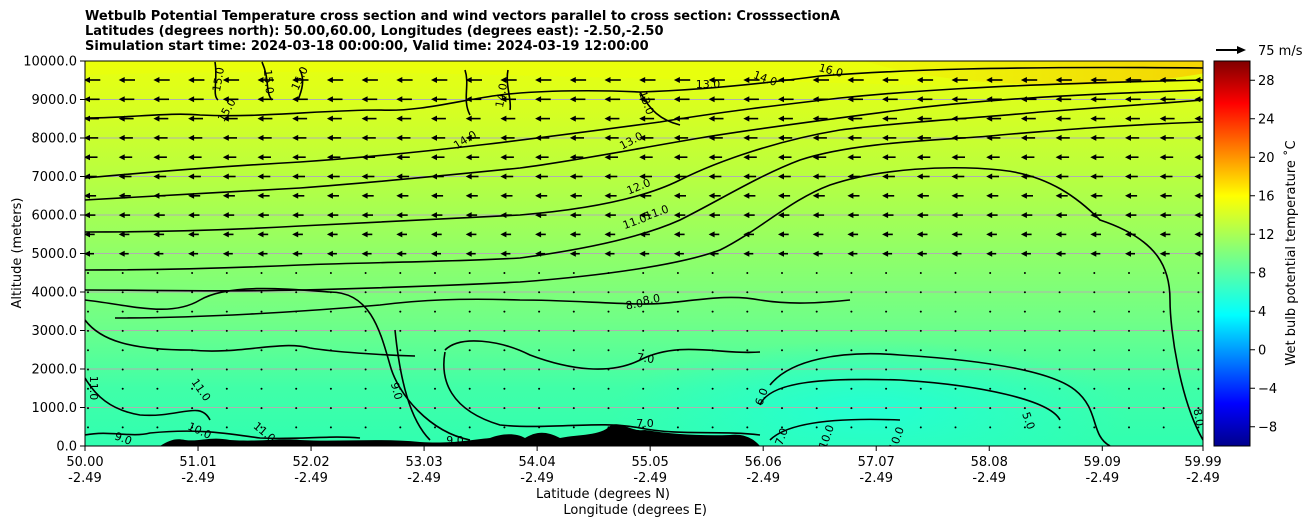 The height and width of the screenshot is (526, 1311). Describe the element at coordinates (1267, 427) in the screenshot. I see `colorbar-tick-label: −8` at that location.